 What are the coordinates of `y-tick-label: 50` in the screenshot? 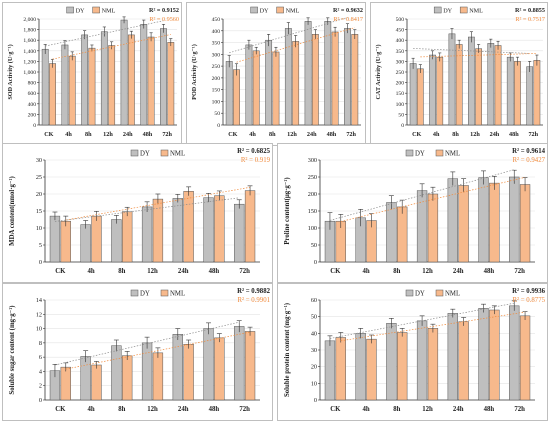 It's located at (217, 114).